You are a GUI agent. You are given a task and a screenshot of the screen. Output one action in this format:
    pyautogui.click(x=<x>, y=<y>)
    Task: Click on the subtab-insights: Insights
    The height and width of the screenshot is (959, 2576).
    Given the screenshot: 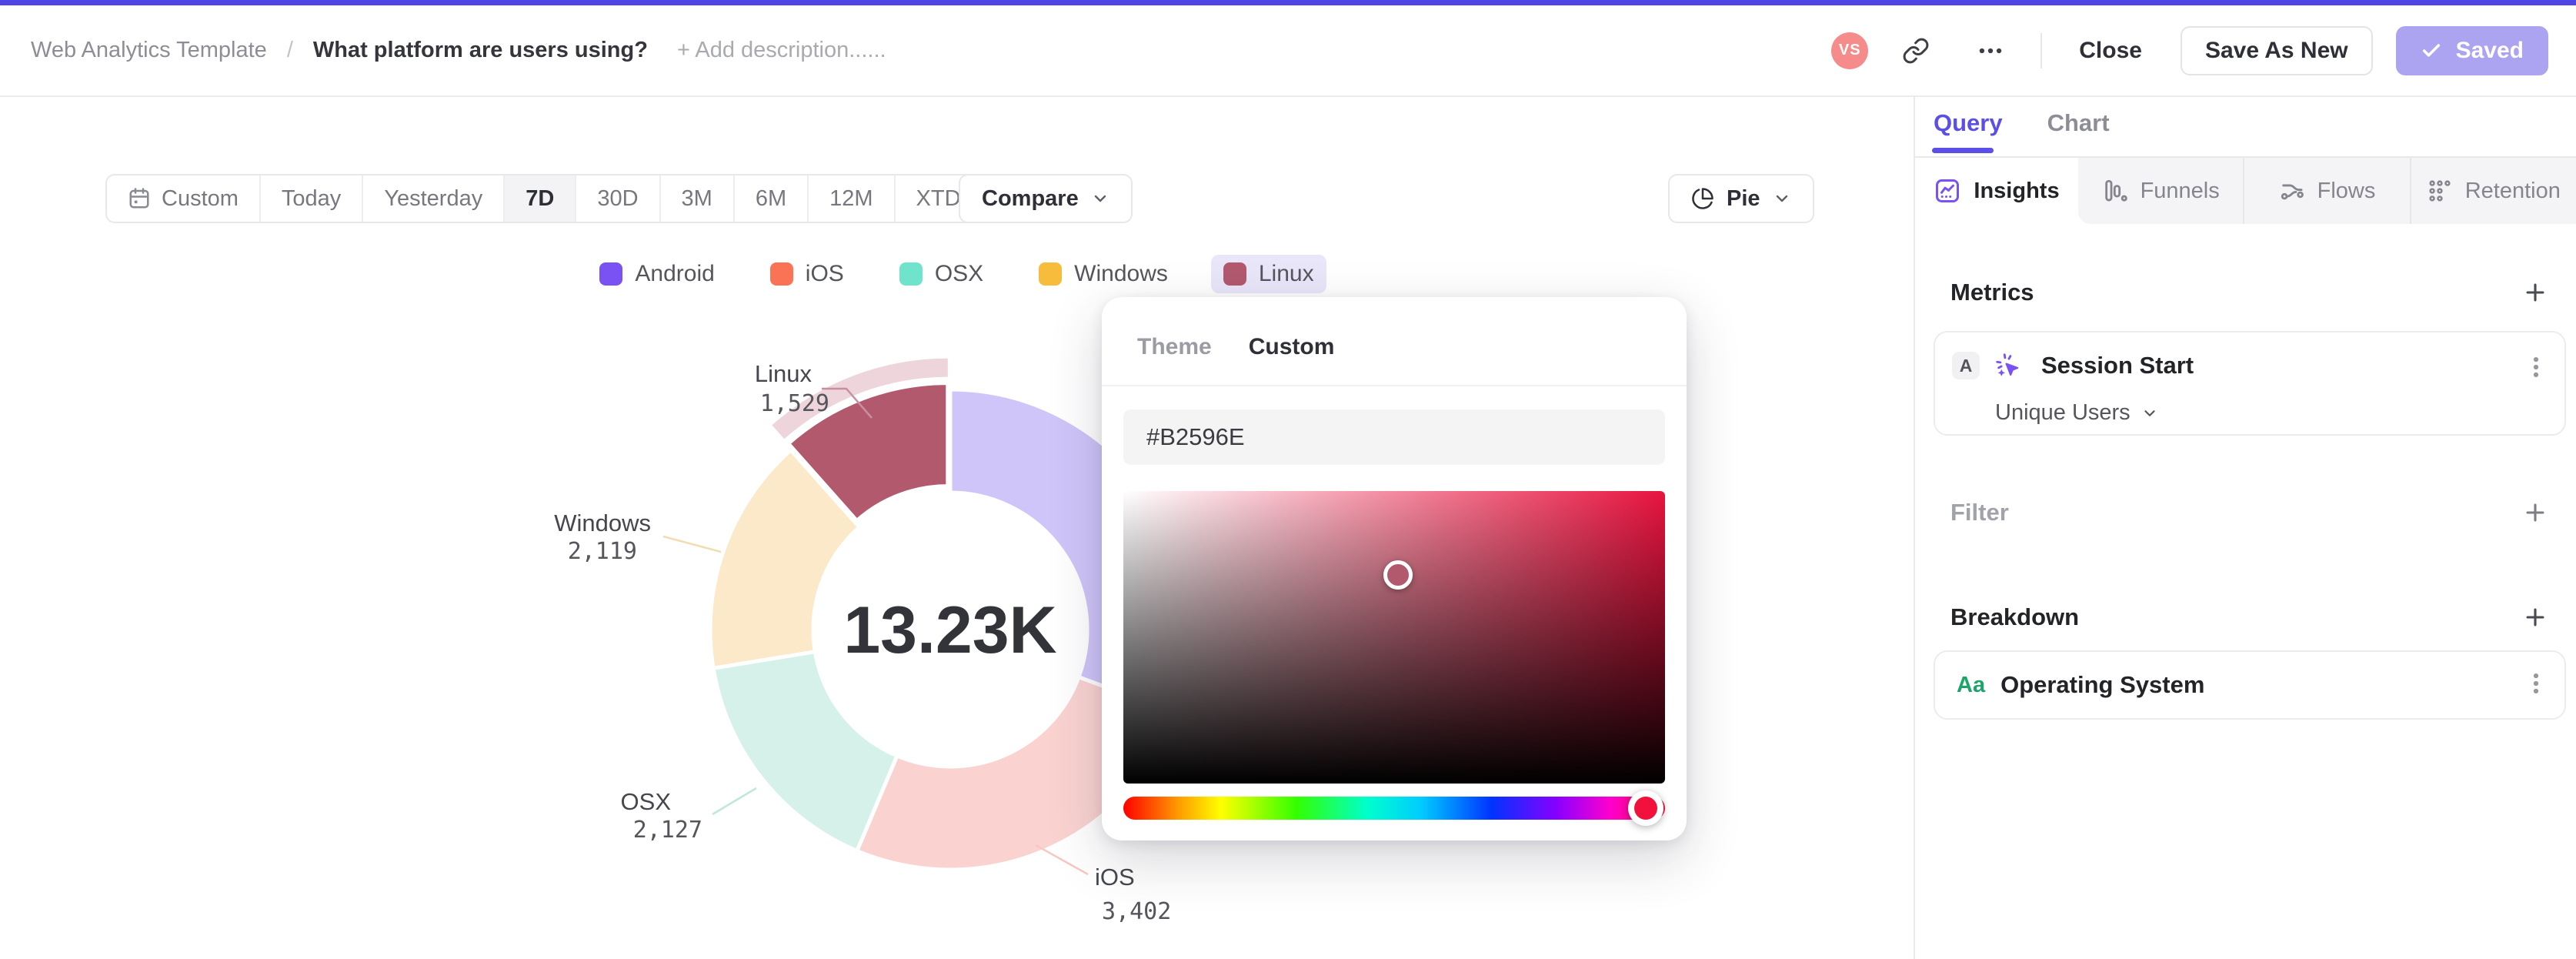 What is the action you would take?
    pyautogui.click(x=1997, y=191)
    